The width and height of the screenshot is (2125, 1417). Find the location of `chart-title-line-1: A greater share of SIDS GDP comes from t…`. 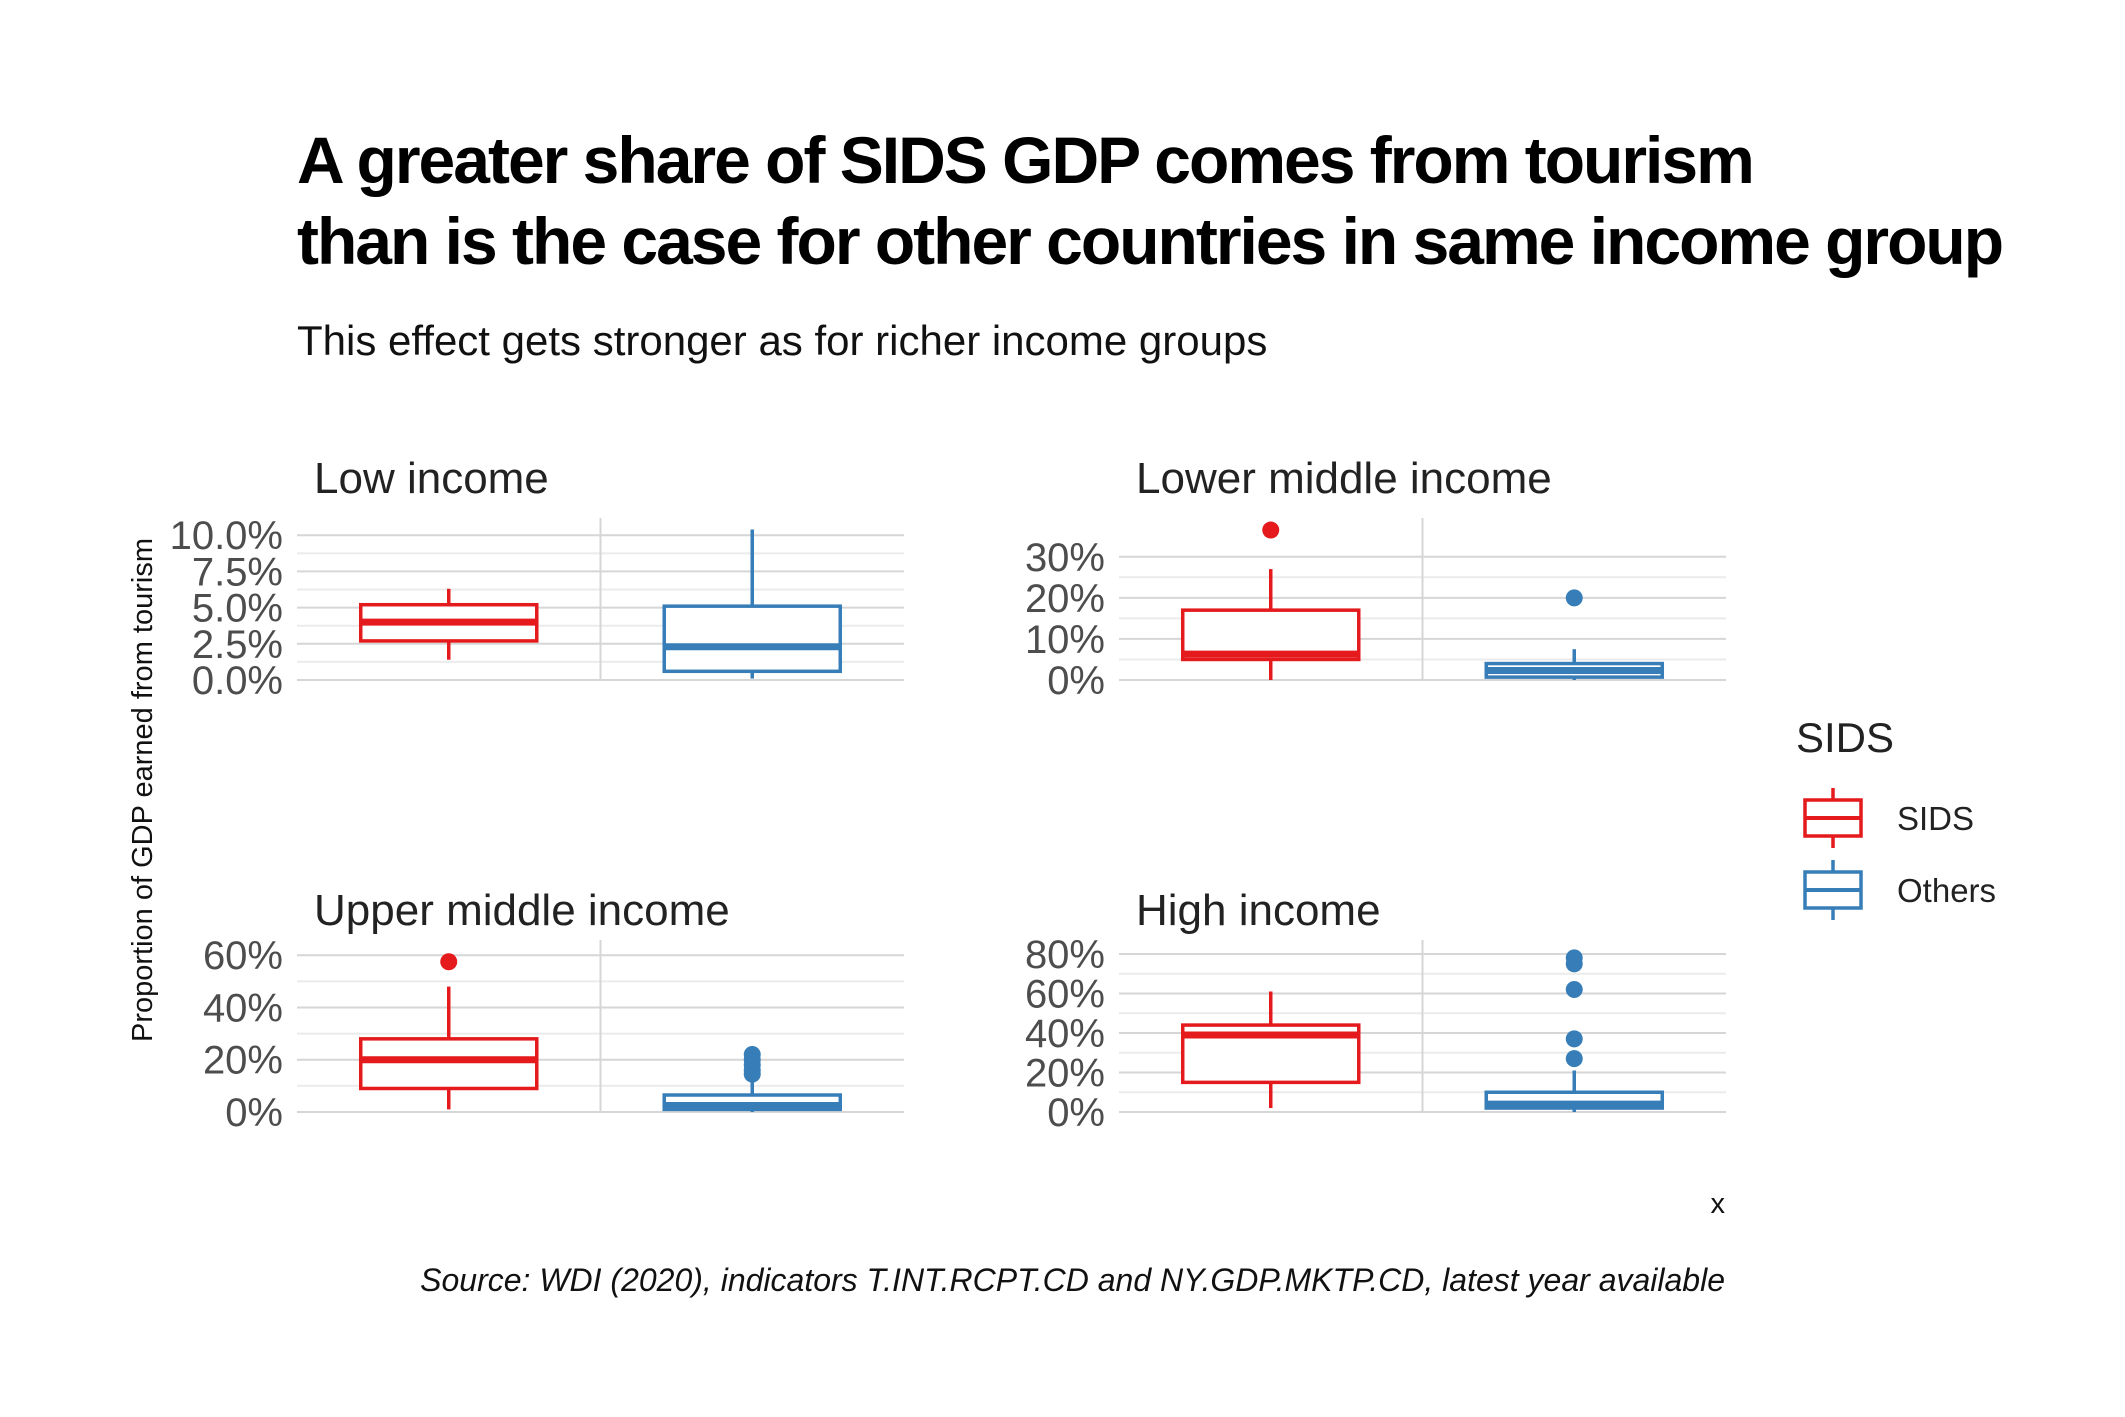

chart-title-line-1: A greater share of SIDS GDP comes from t… is located at coordinates (1025, 160).